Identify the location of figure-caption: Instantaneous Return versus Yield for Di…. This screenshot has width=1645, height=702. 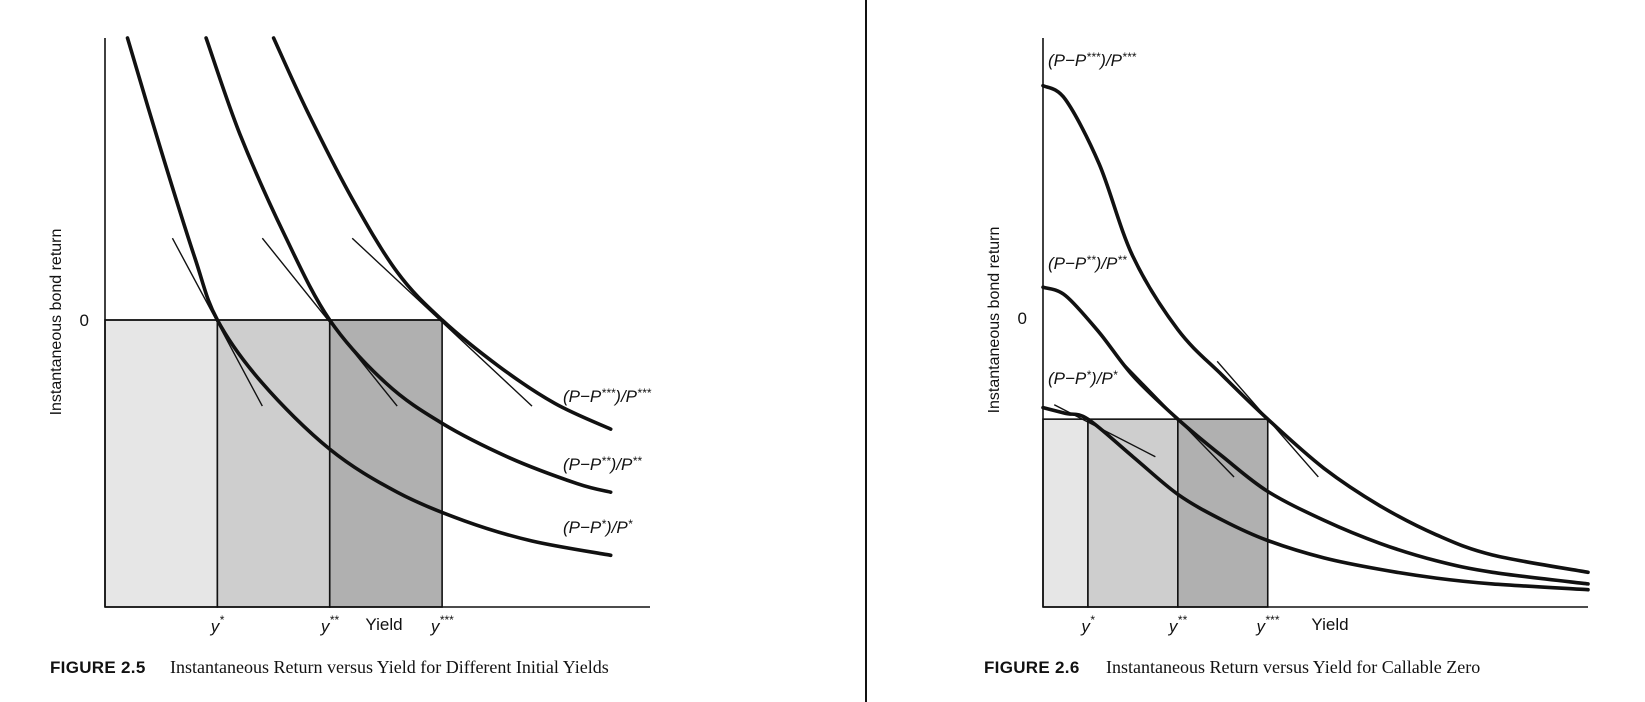
(389, 667).